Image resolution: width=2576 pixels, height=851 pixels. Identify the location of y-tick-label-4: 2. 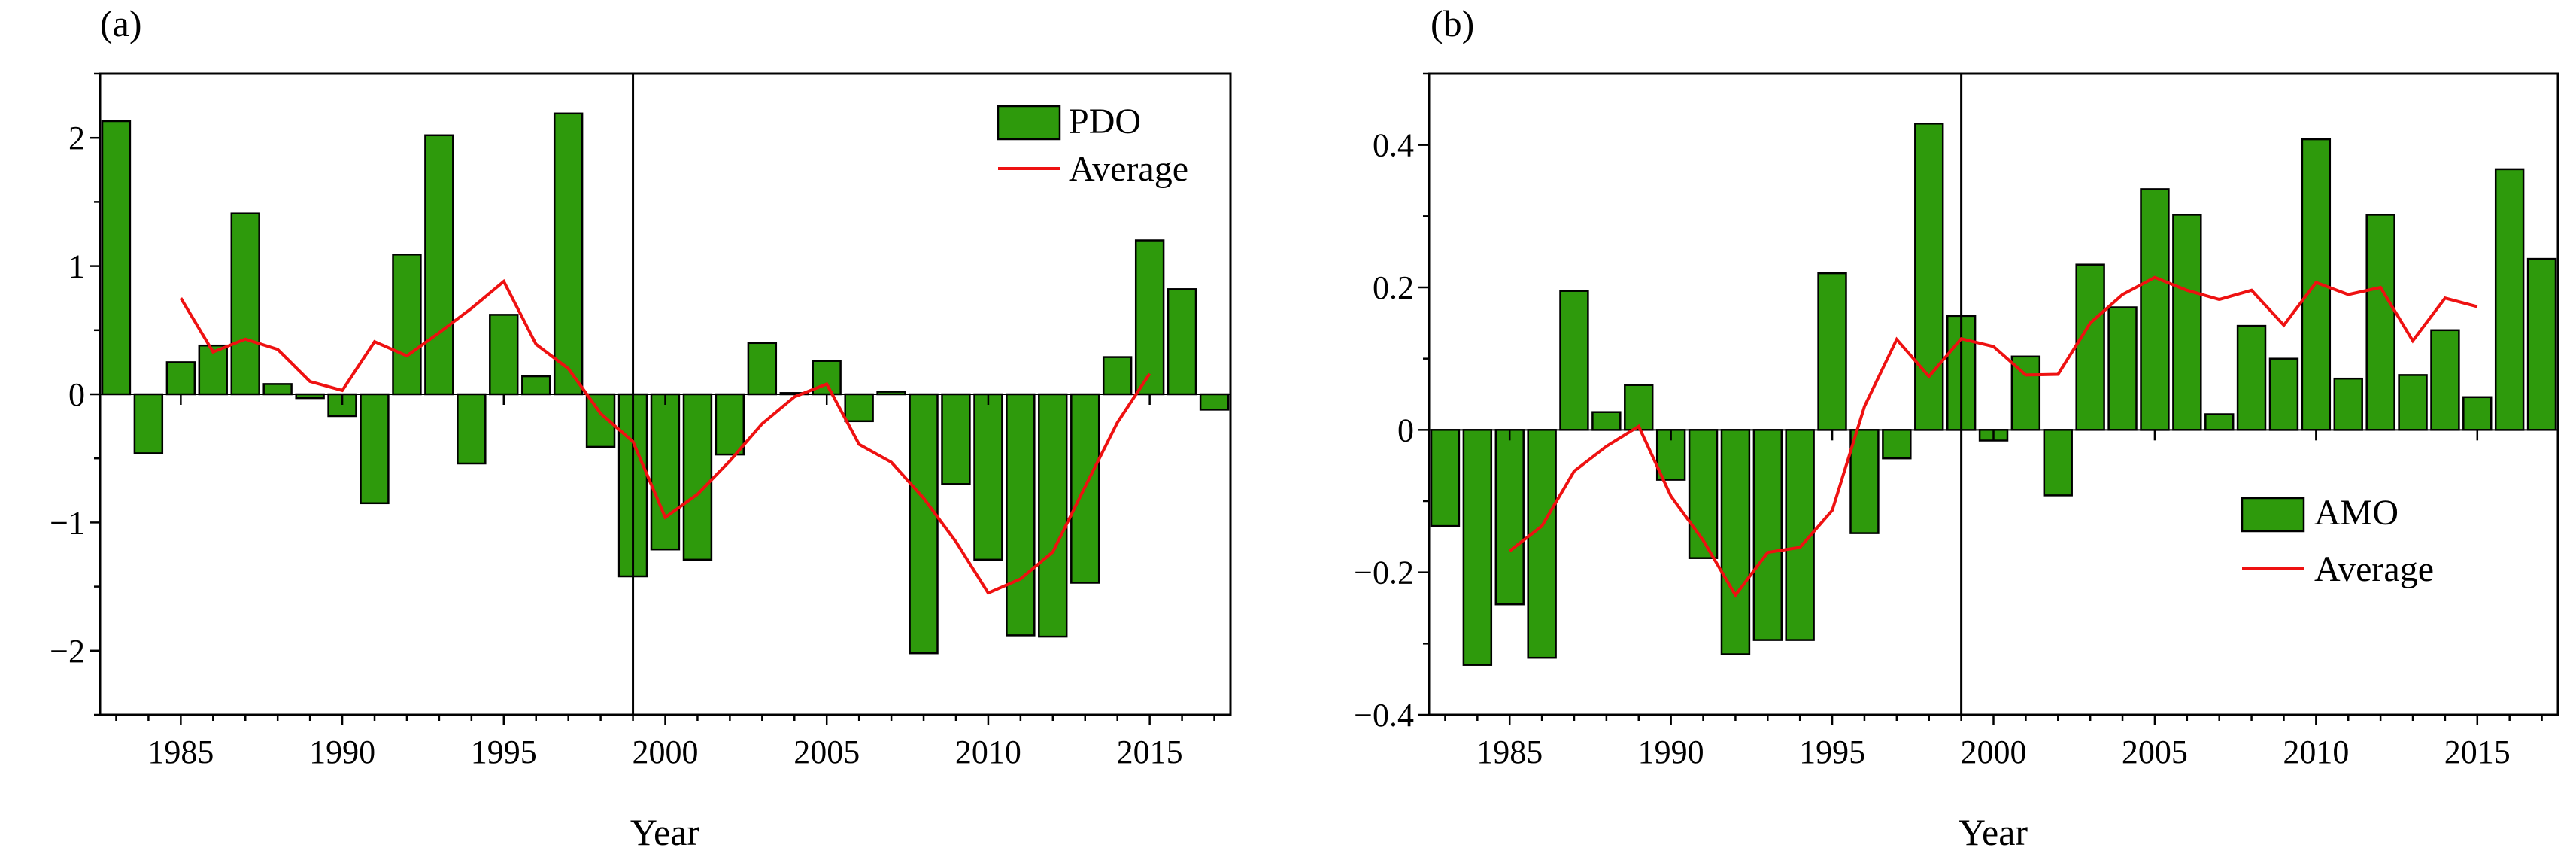
(76, 138).